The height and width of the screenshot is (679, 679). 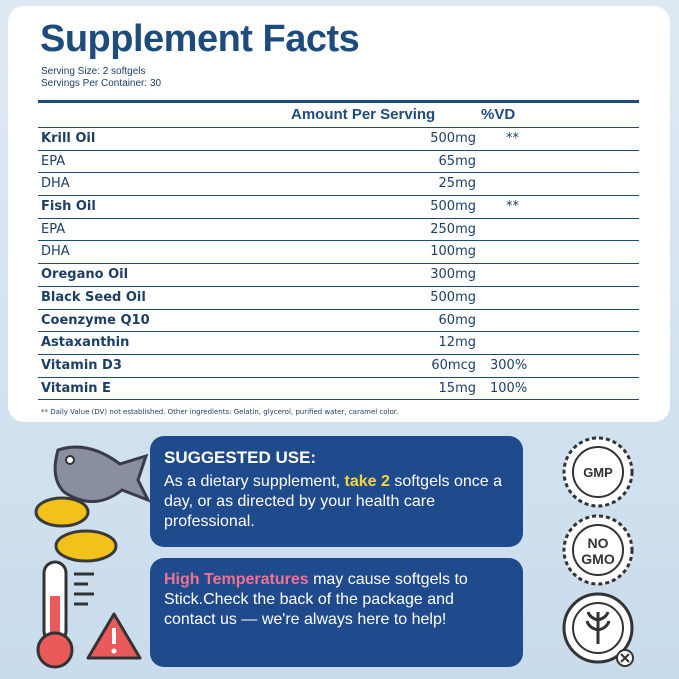 What do you see at coordinates (93, 297) in the screenshot?
I see `ingredient: Black Seed Oil` at bounding box center [93, 297].